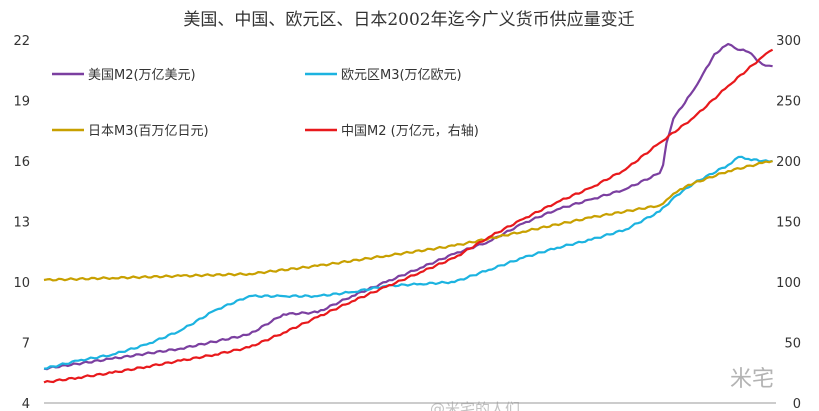 This screenshot has height=411, width=819. Describe the element at coordinates (148, 131) in the screenshot. I see `legend-label: 日本M3(百万亿日元)` at that location.